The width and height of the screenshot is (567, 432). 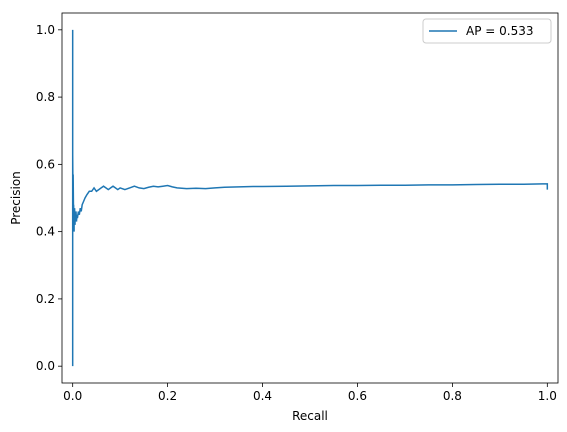 I want to click on y-tick-label: 0.2, so click(x=45, y=299).